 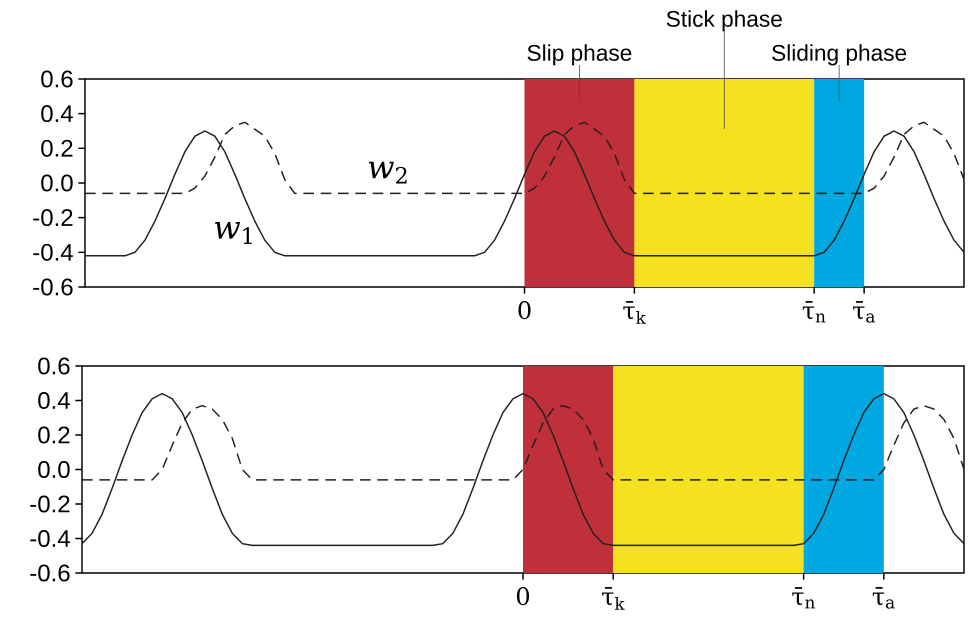 I want to click on series-label: w$_{2}$, so click(x=387, y=173).